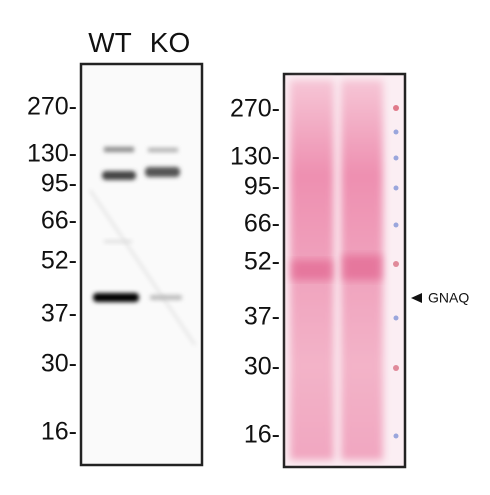  Describe the element at coordinates (448, 298) in the screenshot. I see `annotation: GNAQ` at that location.